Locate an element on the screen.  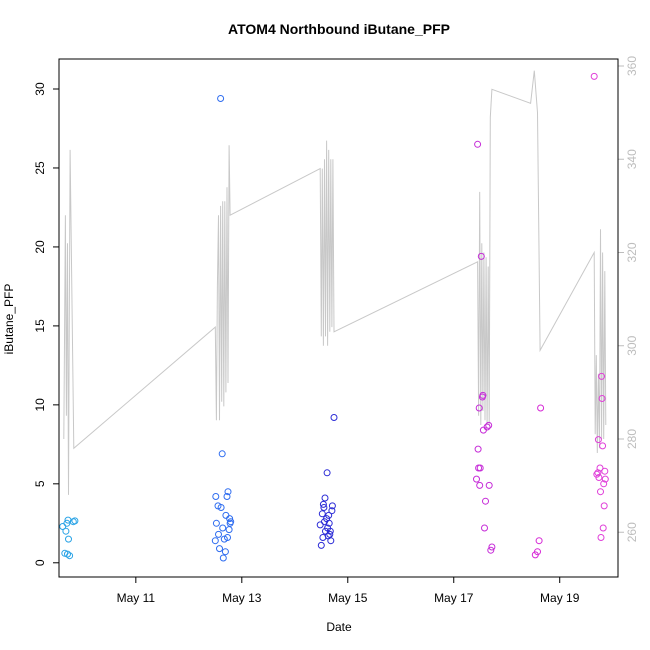
x-axis-label: Date is located at coordinates (339, 627).